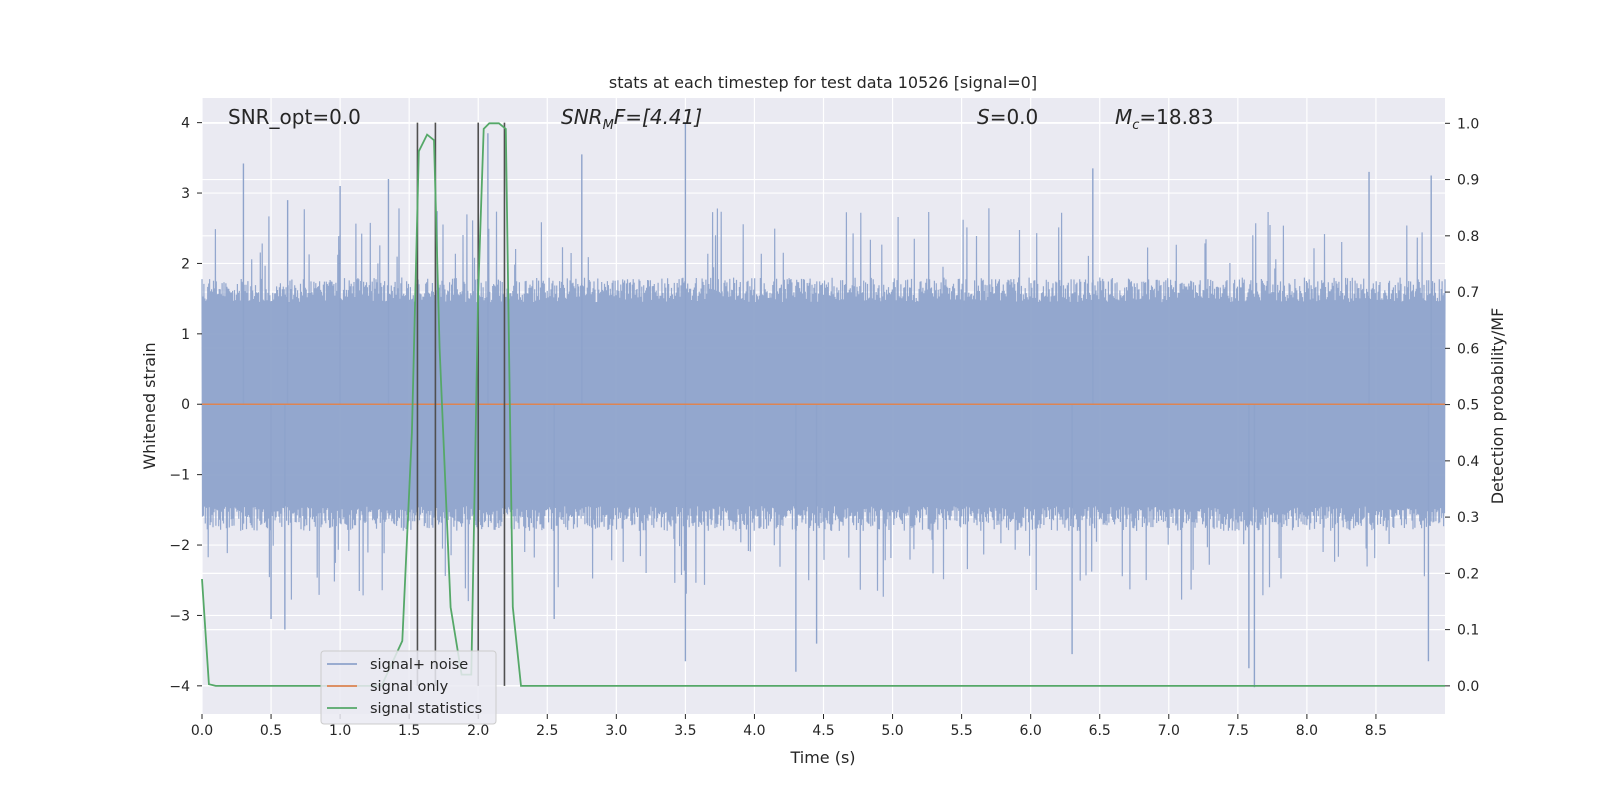  I want to click on y-right-axis-ticks: 1.0 0.9 0.8 0.7 0.6 0.5 0.4 0.3 0.2 0.1 0.0, so click(1462, 405).